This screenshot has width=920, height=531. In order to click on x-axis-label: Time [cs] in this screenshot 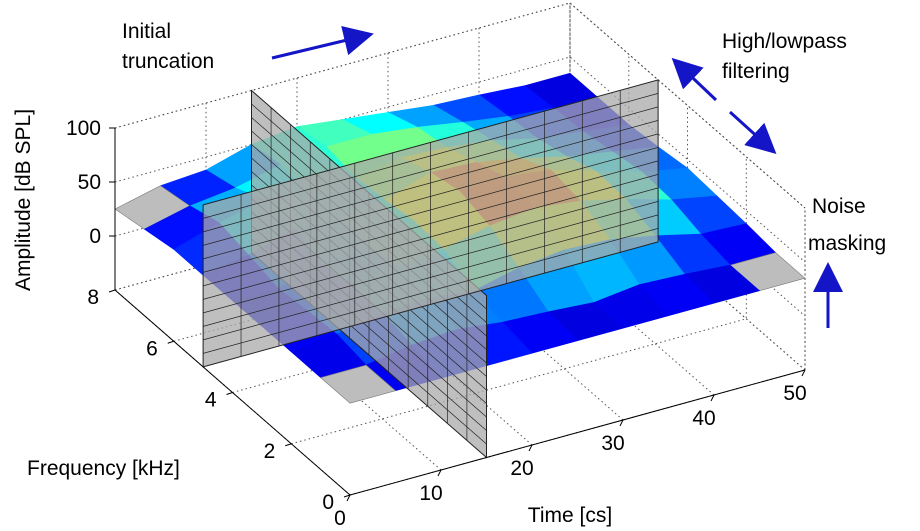, I will do `click(570, 515)`.